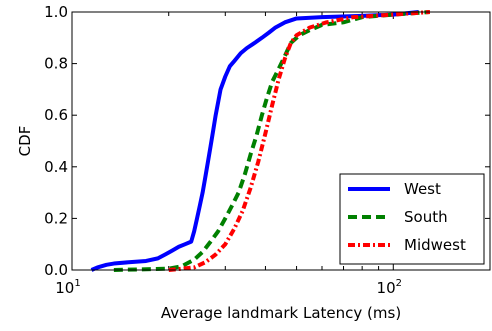  I want to click on y-tick-label: 1.0, so click(56, 12).